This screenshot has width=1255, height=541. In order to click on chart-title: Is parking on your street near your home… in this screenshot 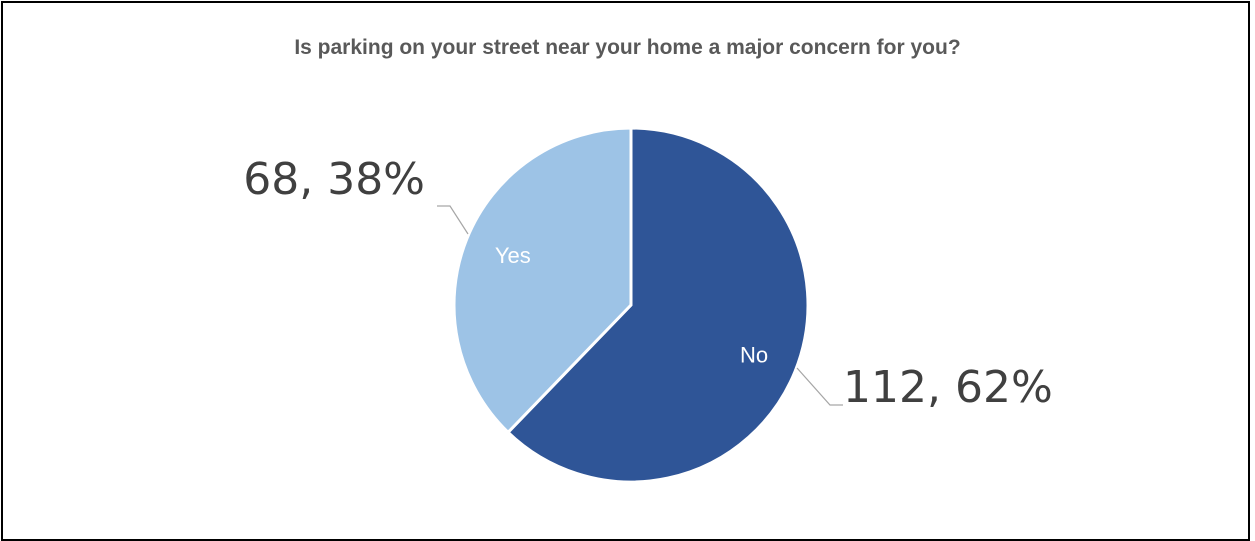, I will do `click(627, 47)`.